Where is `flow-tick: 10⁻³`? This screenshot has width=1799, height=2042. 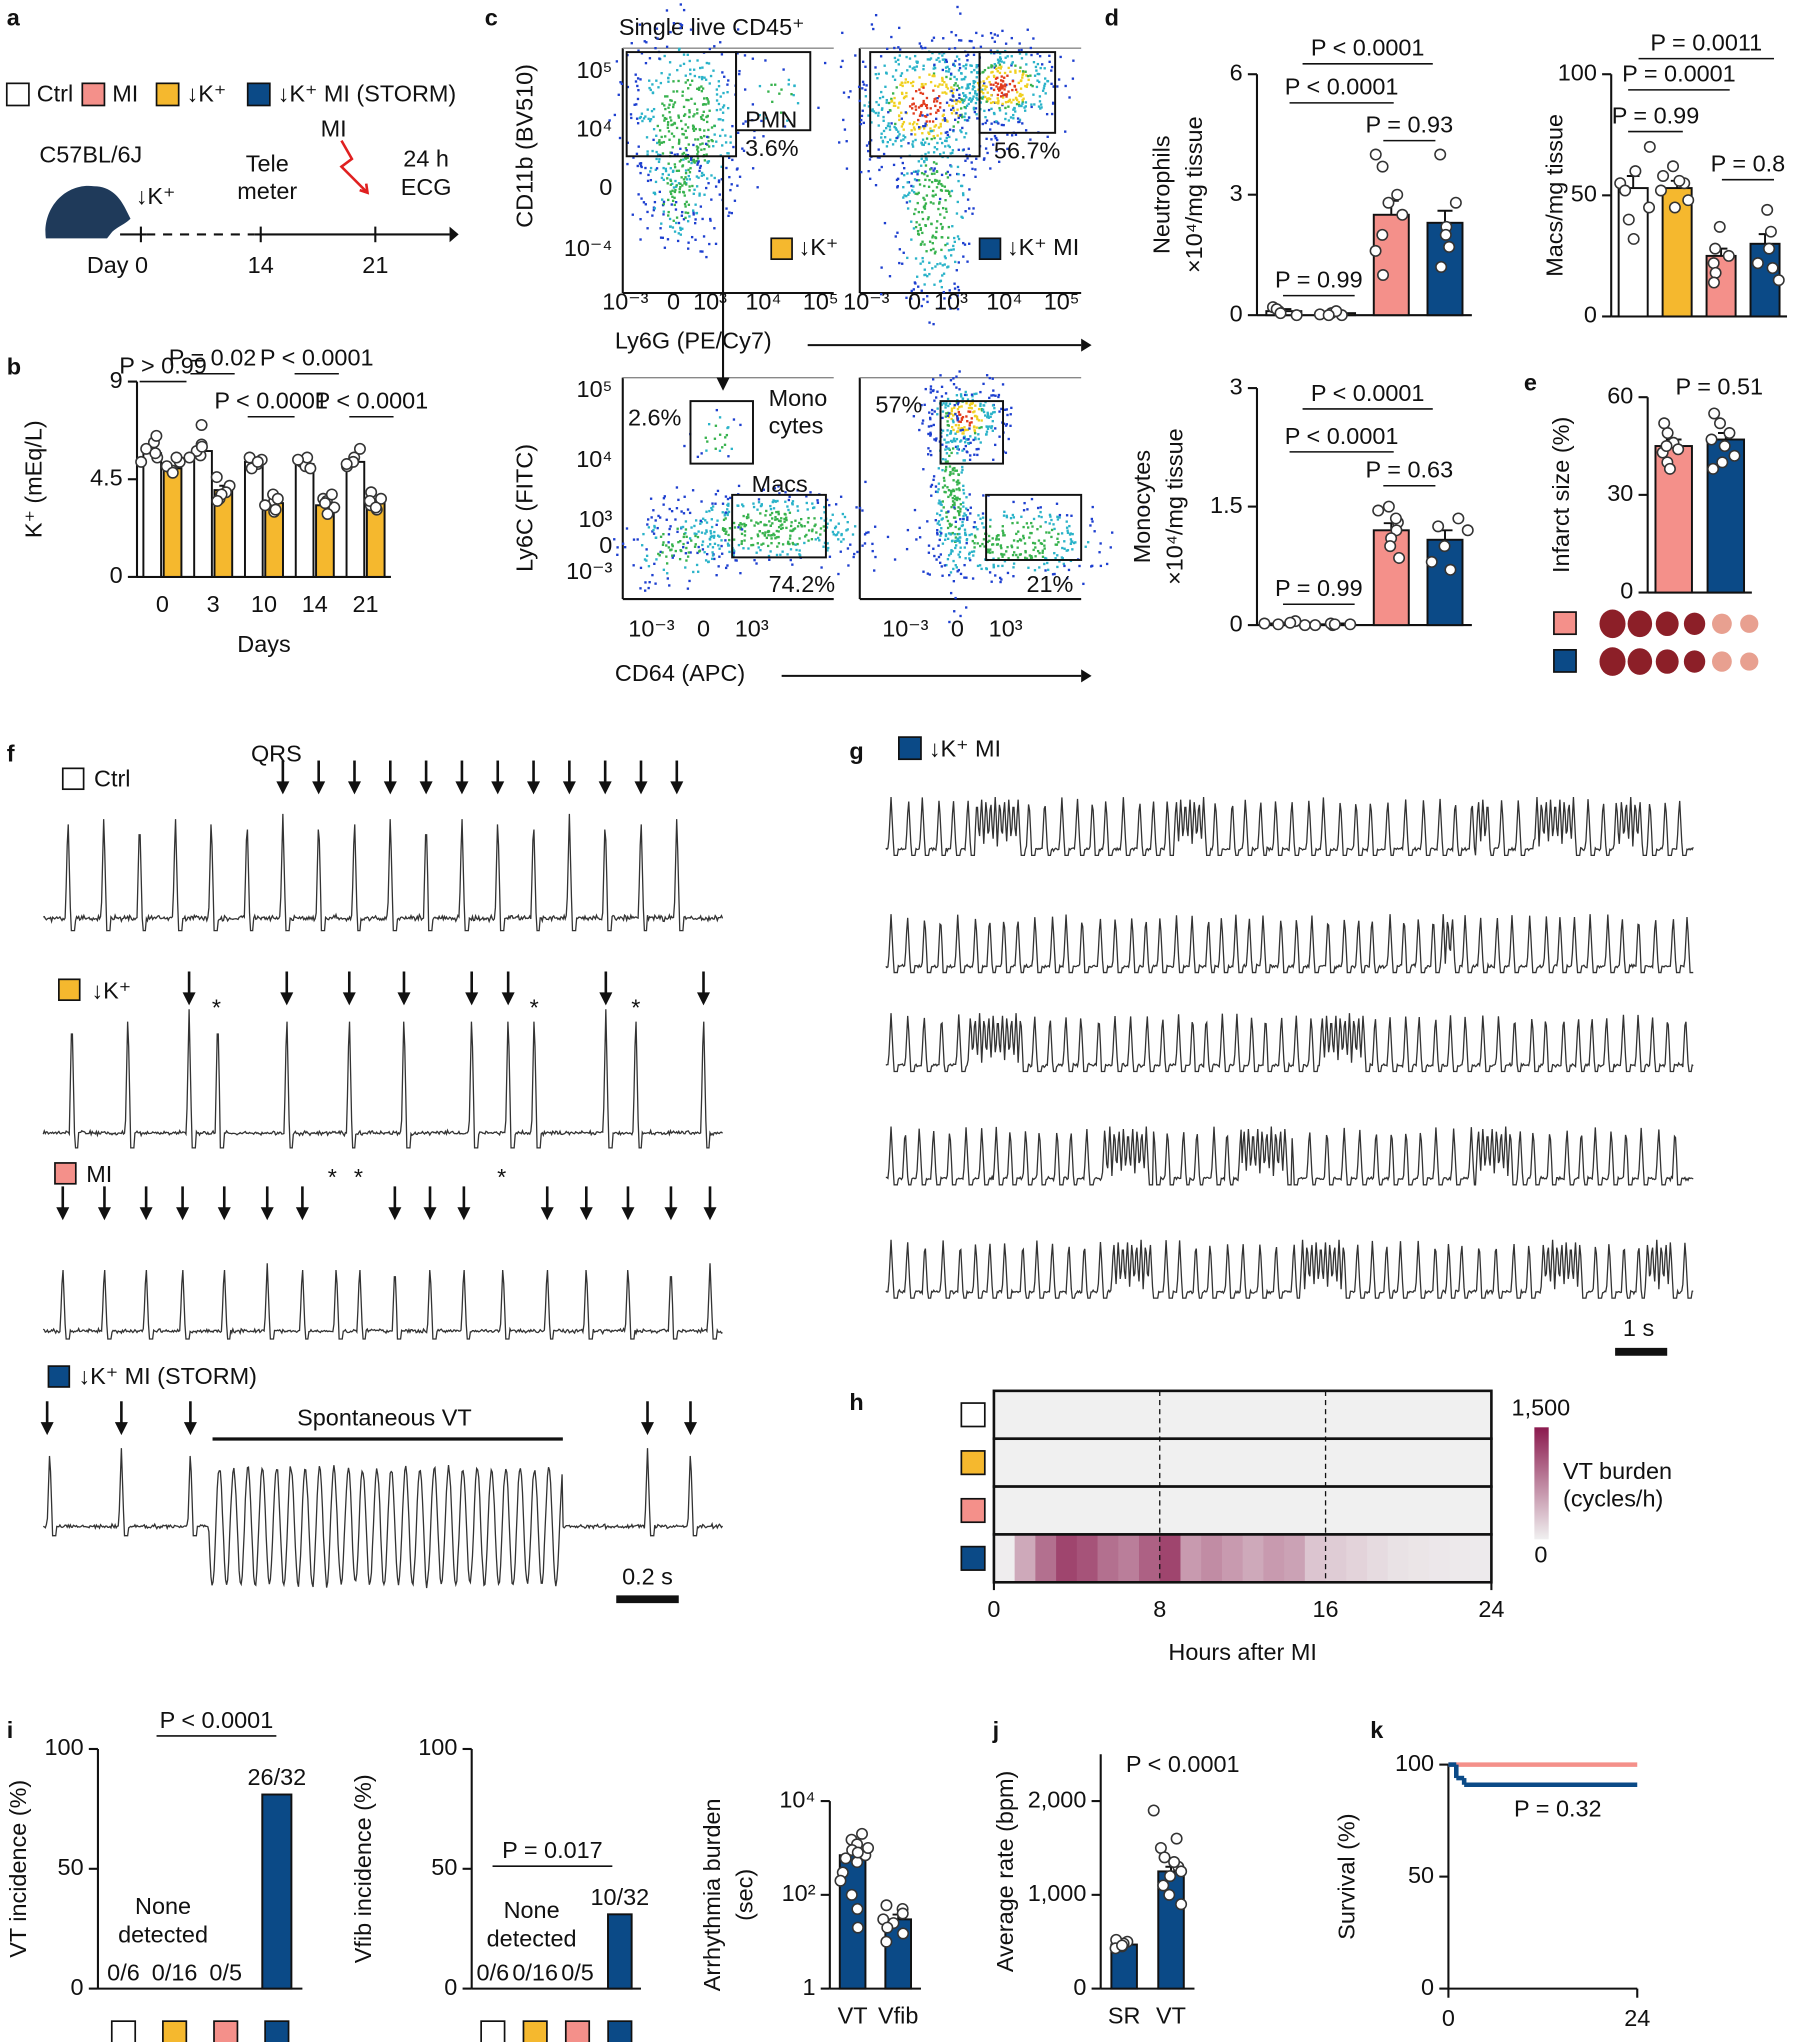
flow-tick: 10⁻³ is located at coordinates (625, 302).